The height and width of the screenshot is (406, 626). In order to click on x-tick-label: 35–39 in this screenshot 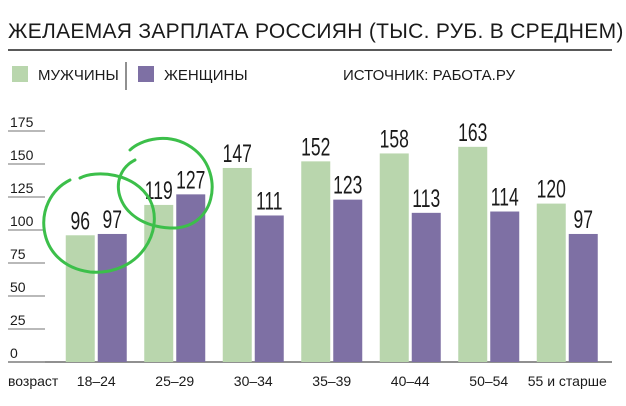, I will do `click(331, 381)`.